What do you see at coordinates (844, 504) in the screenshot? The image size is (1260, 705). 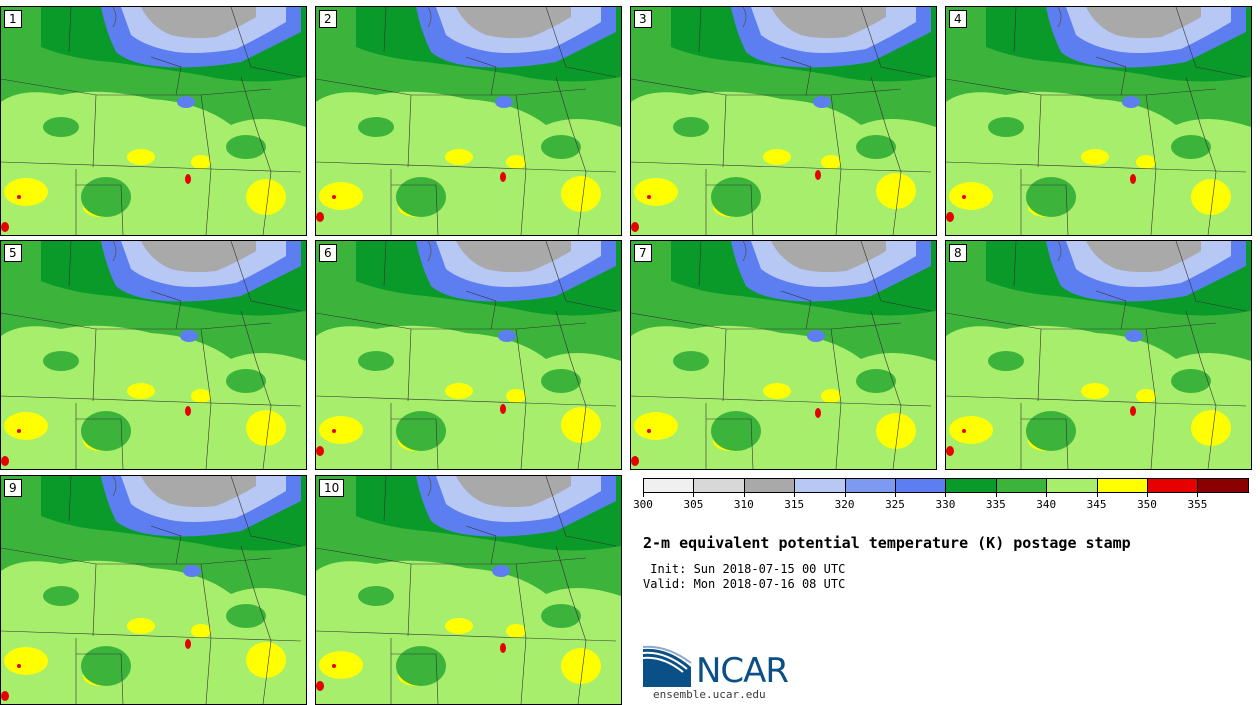 I see `colorbar-tick-label: 320` at bounding box center [844, 504].